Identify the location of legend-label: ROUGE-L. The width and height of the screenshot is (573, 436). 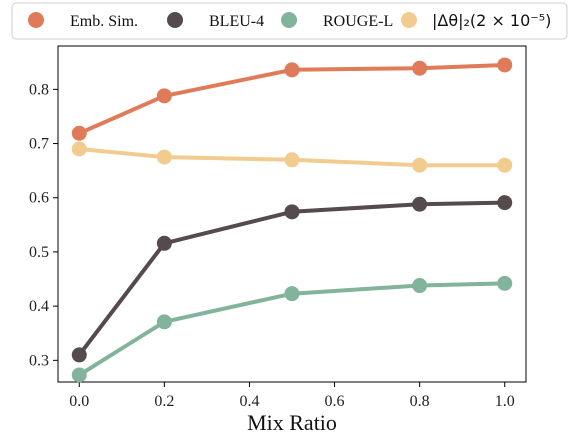
(358, 21).